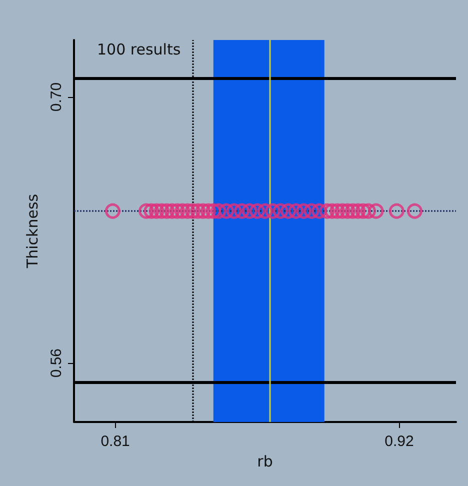 The image size is (468, 486). I want to click on x-tick-label: 0.92, so click(399, 441).